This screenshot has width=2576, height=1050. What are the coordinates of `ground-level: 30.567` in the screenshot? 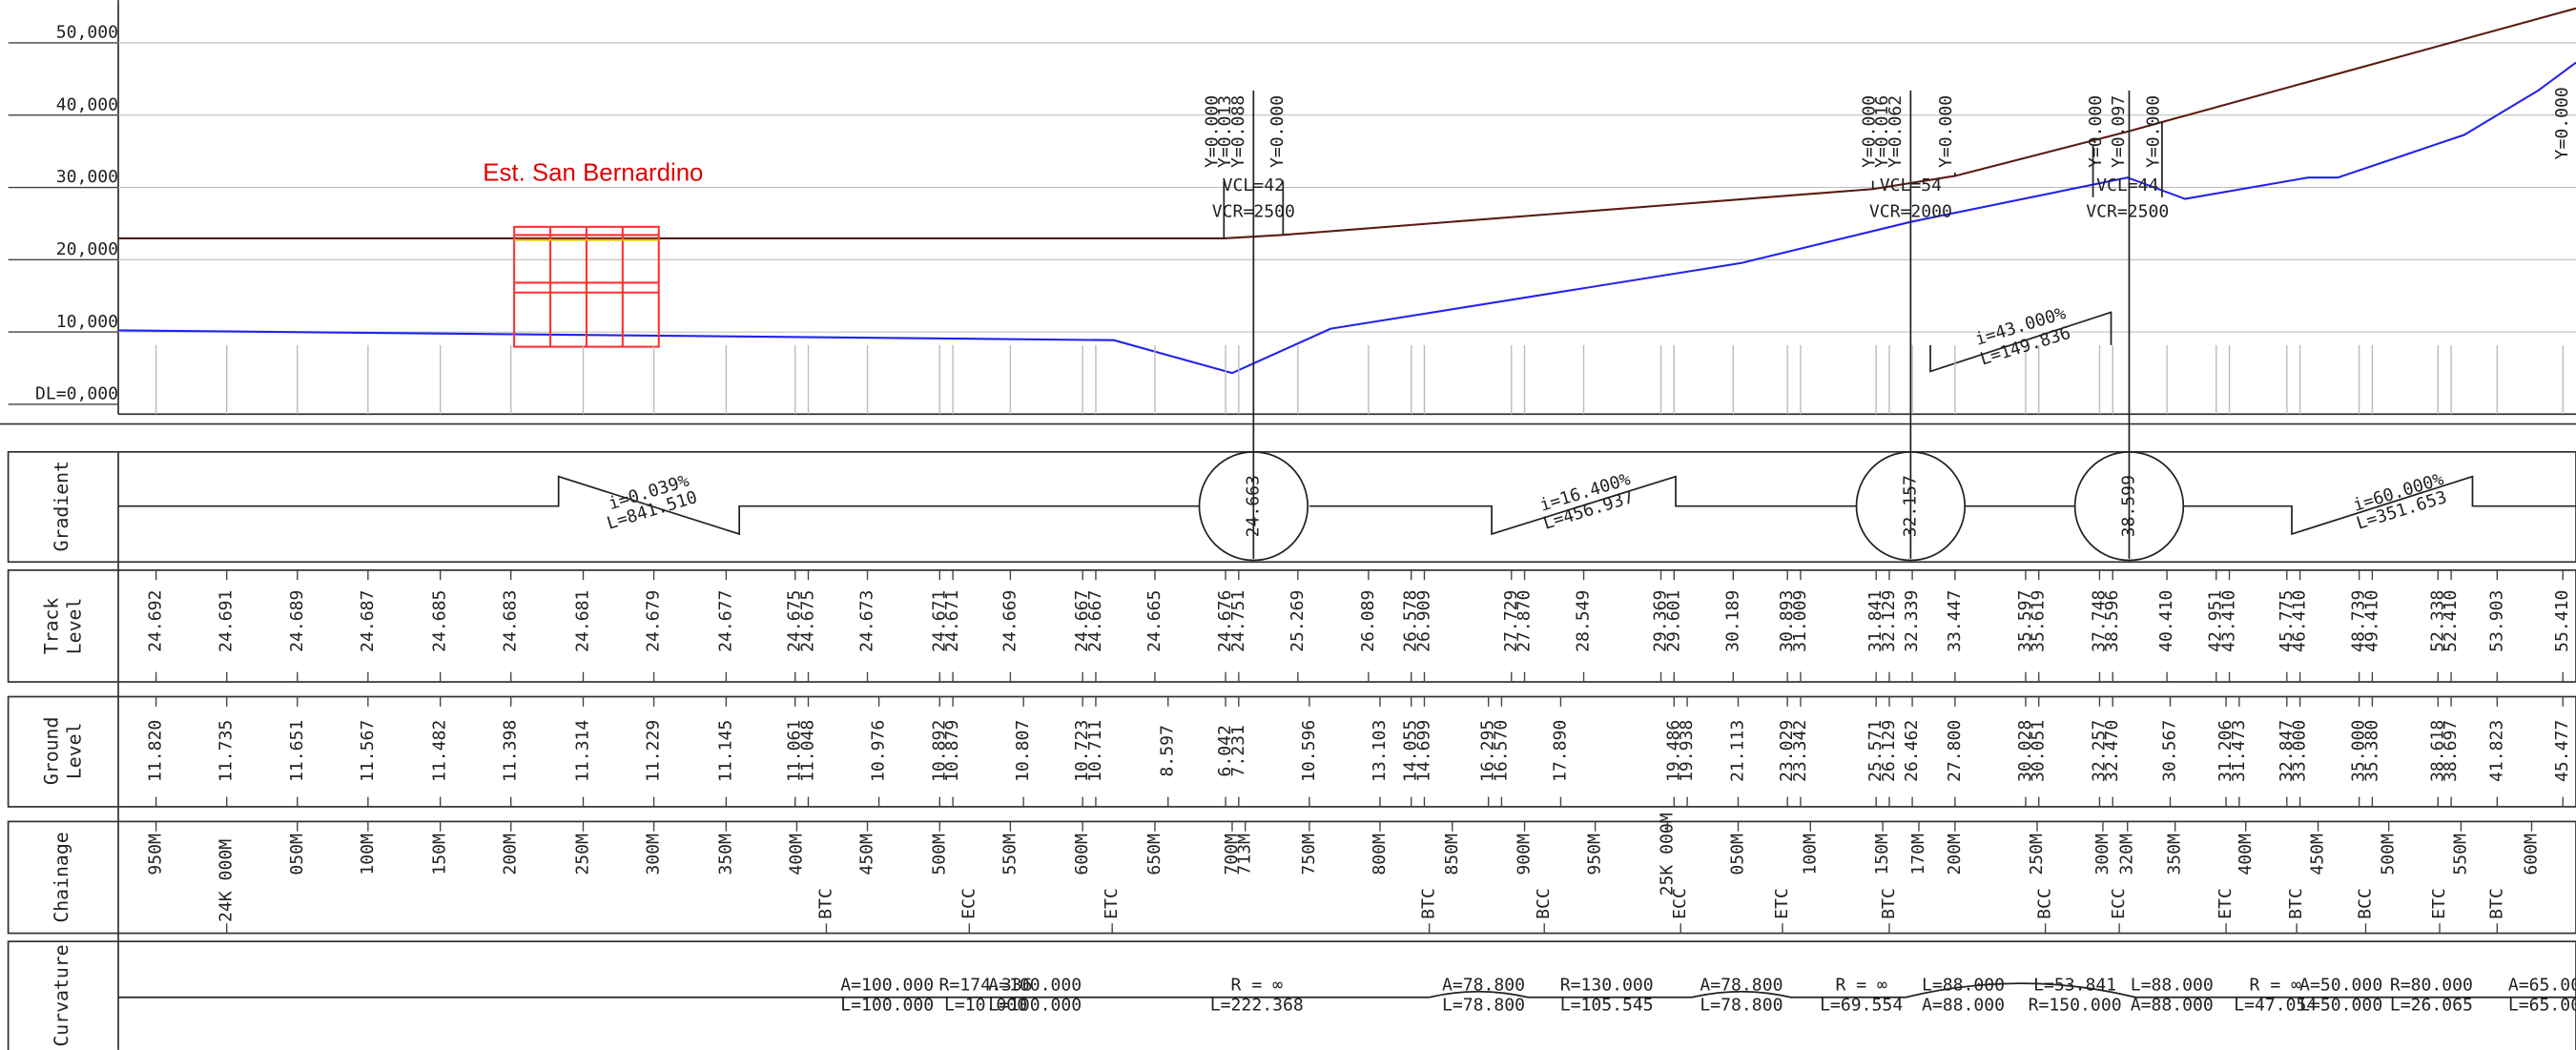 It's located at (2170, 751).